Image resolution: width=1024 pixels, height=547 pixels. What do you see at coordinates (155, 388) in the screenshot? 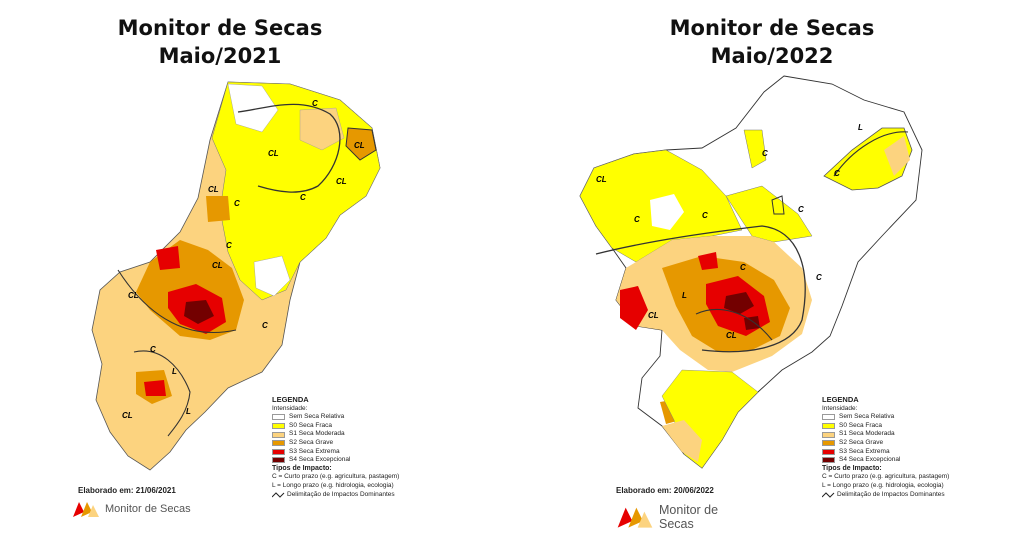
I see `region-s3-south` at bounding box center [155, 388].